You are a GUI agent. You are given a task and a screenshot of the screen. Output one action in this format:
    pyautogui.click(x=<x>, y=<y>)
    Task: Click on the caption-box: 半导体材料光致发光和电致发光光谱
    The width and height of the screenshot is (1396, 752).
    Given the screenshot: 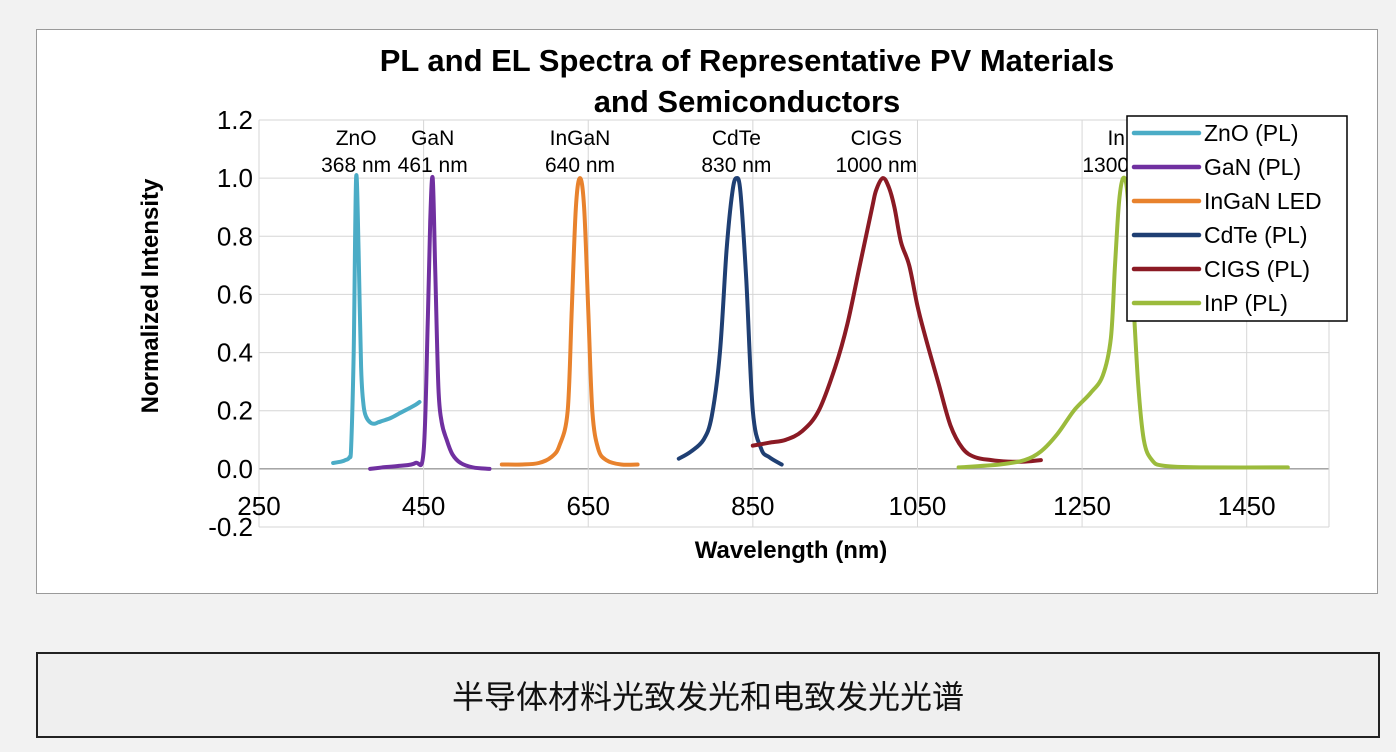 What is the action you would take?
    pyautogui.click(x=708, y=695)
    